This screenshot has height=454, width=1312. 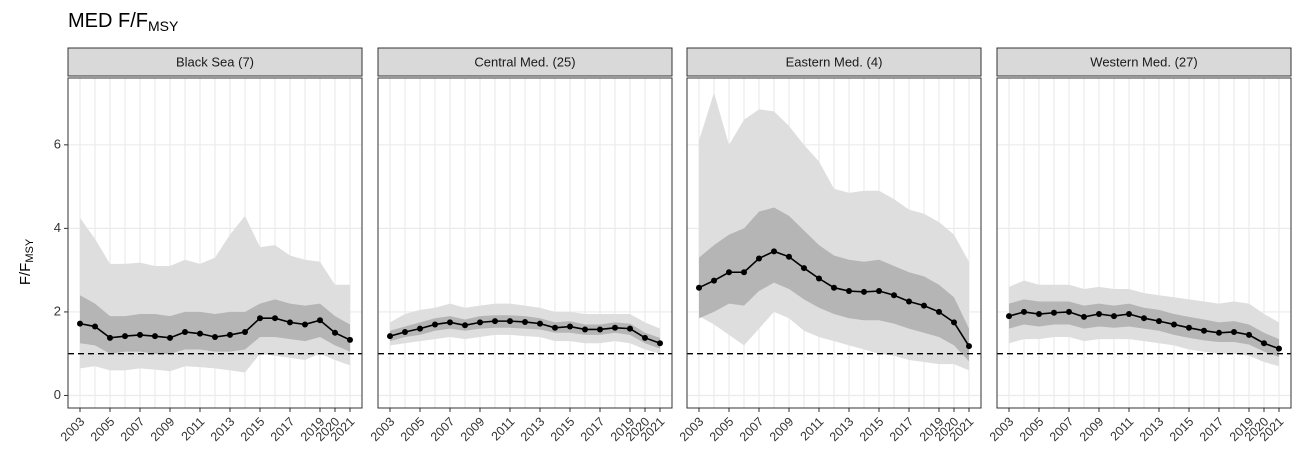 What do you see at coordinates (30, 250) in the screenshot?
I see `y-label-subscript: MSY` at bounding box center [30, 250].